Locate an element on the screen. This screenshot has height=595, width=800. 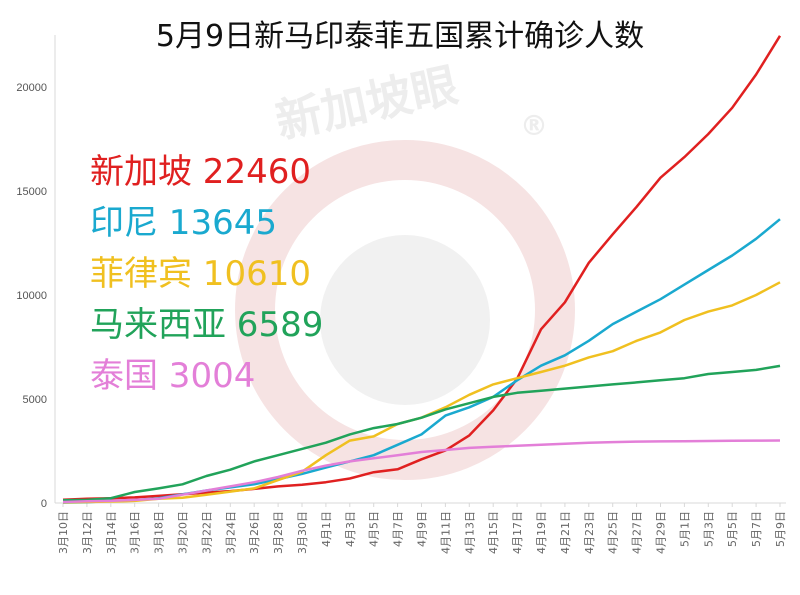
x-tick-label: 5月9日 is located at coordinates (780, 529).